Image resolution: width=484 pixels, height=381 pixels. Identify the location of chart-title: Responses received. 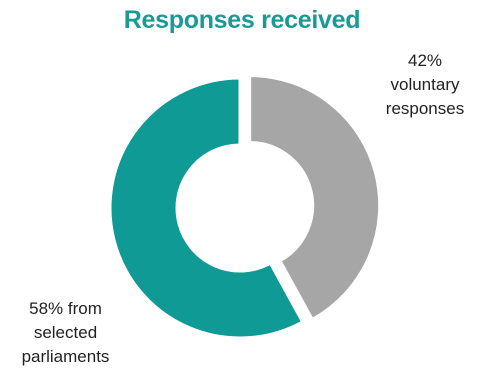
(242, 20).